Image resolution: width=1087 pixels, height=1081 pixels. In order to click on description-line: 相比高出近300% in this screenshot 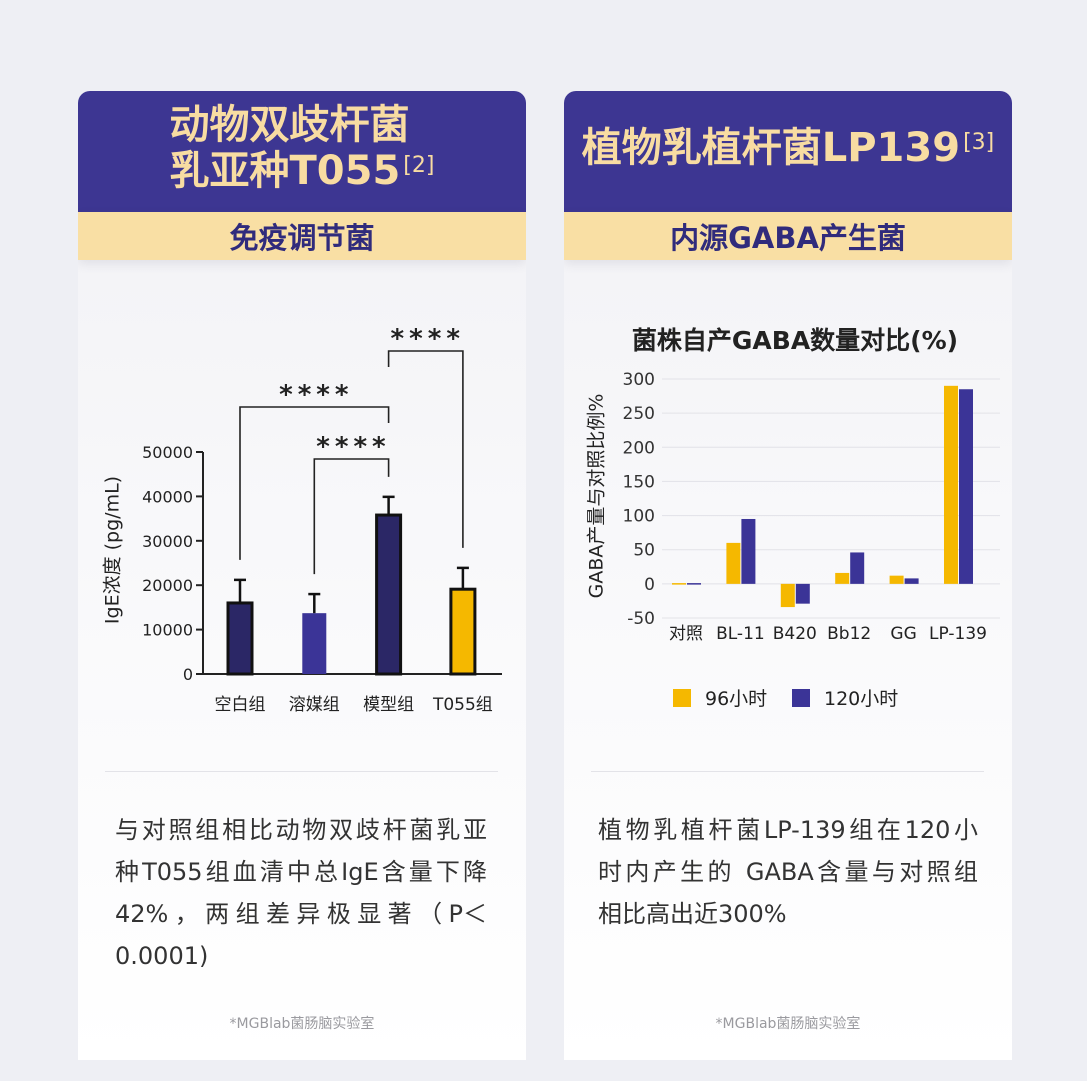, I will do `click(692, 914)`.